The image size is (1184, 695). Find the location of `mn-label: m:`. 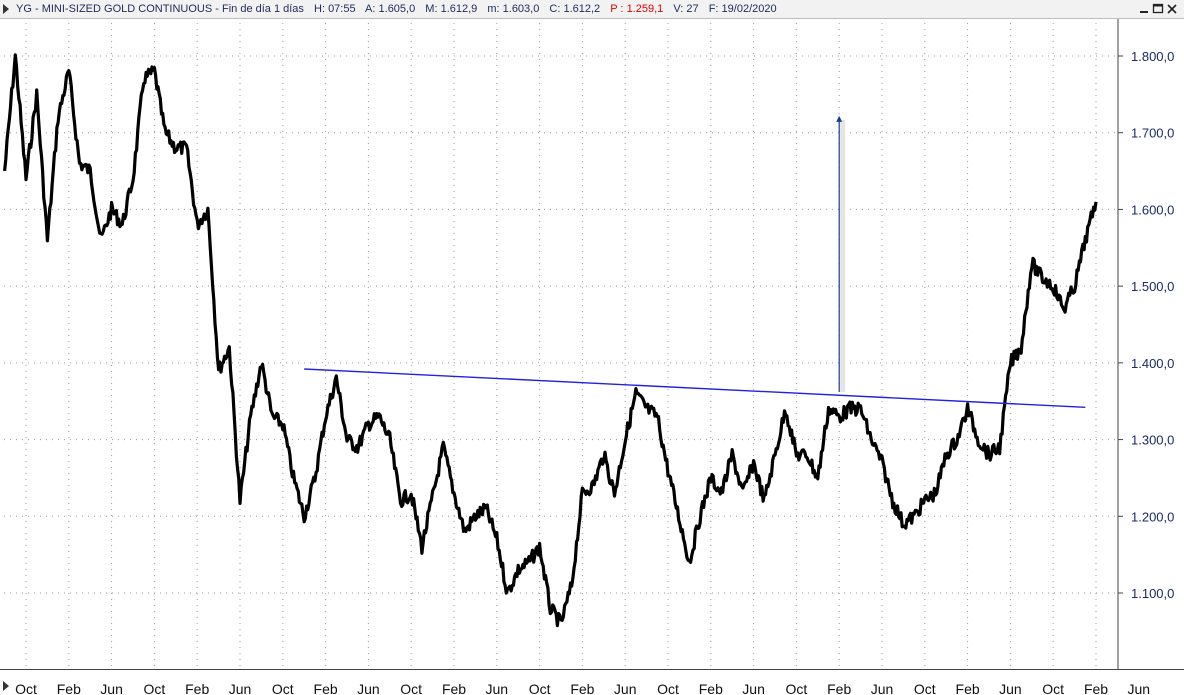

mn-label: m: is located at coordinates (493, 9).